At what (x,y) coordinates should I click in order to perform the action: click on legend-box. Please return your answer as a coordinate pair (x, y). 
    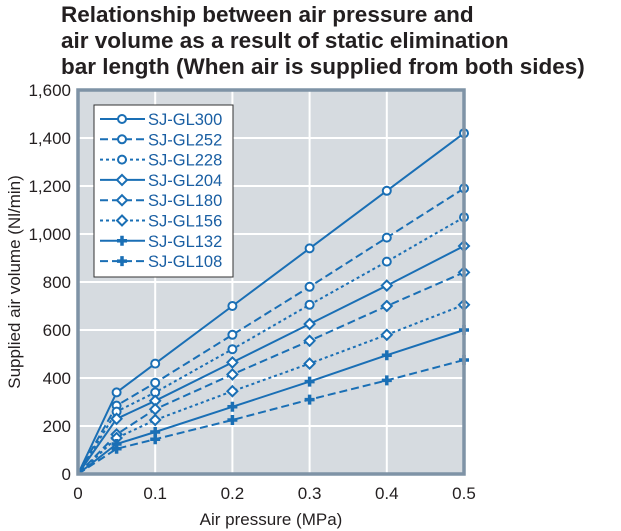
    Looking at the image, I should click on (163, 191).